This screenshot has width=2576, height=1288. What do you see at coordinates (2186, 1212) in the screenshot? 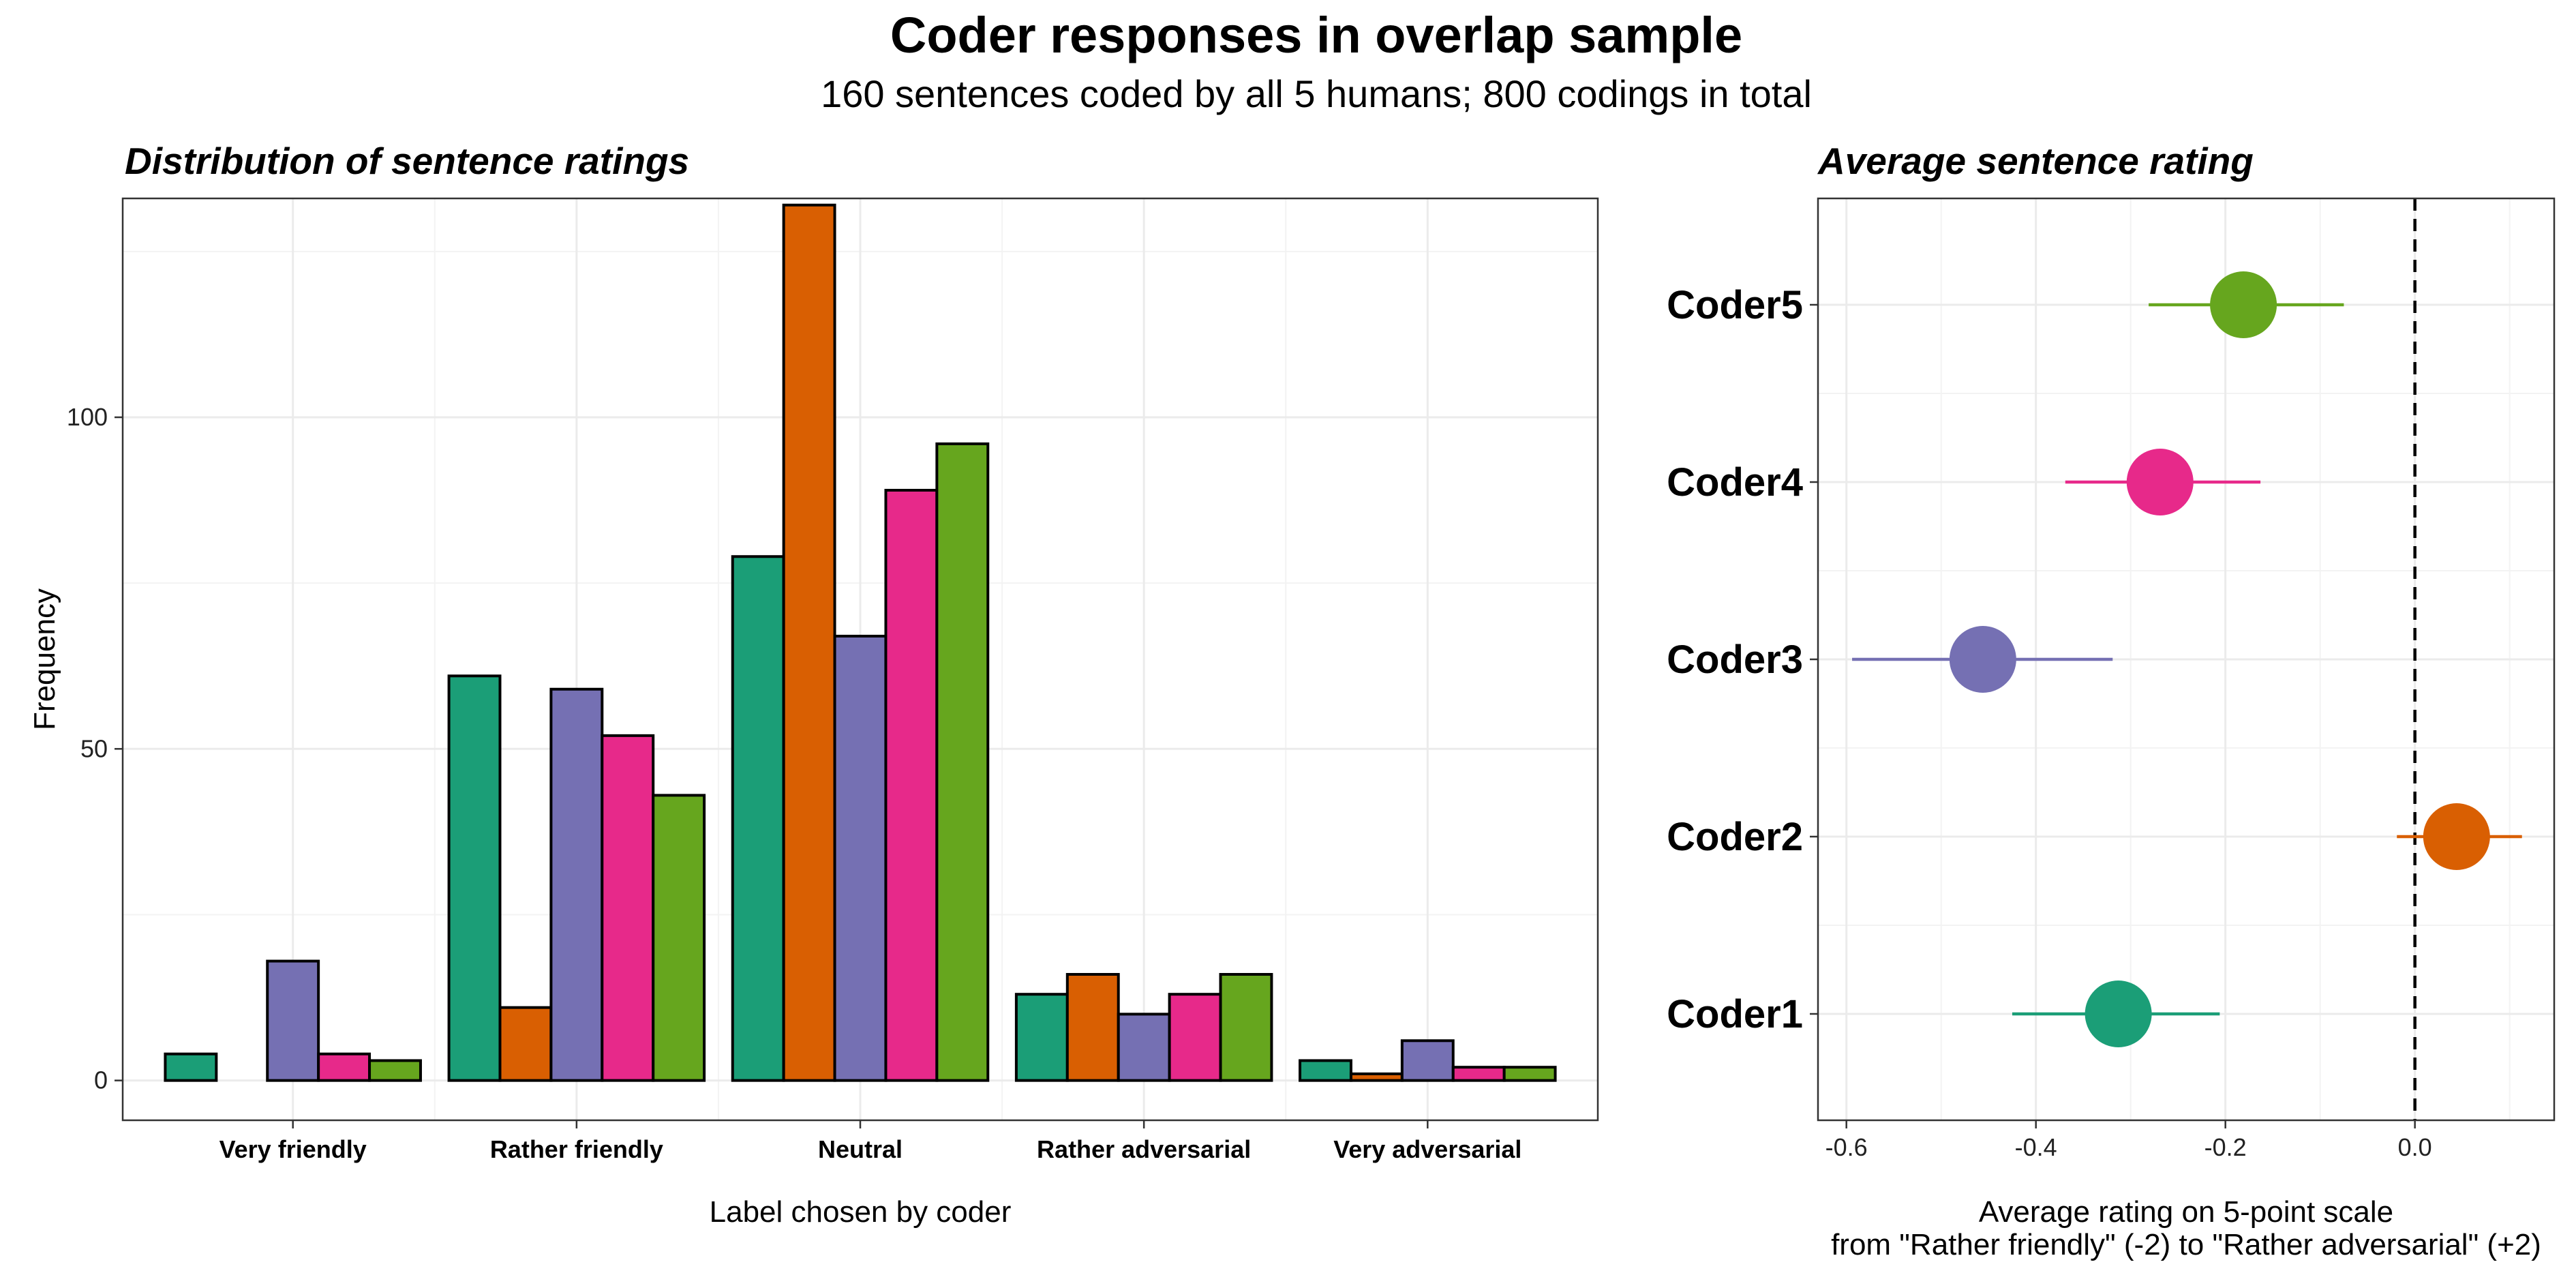
I see `dot-plot-x-axis-title-line1: Average rating on 5-point scale` at bounding box center [2186, 1212].